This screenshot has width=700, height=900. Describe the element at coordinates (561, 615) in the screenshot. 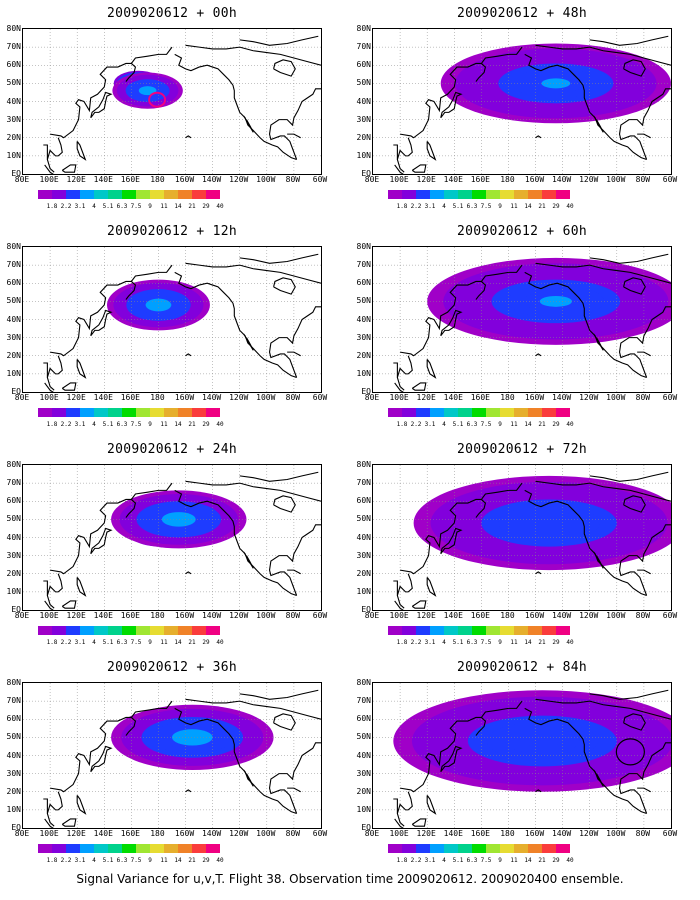

I see `longitude-label: 140W` at that location.